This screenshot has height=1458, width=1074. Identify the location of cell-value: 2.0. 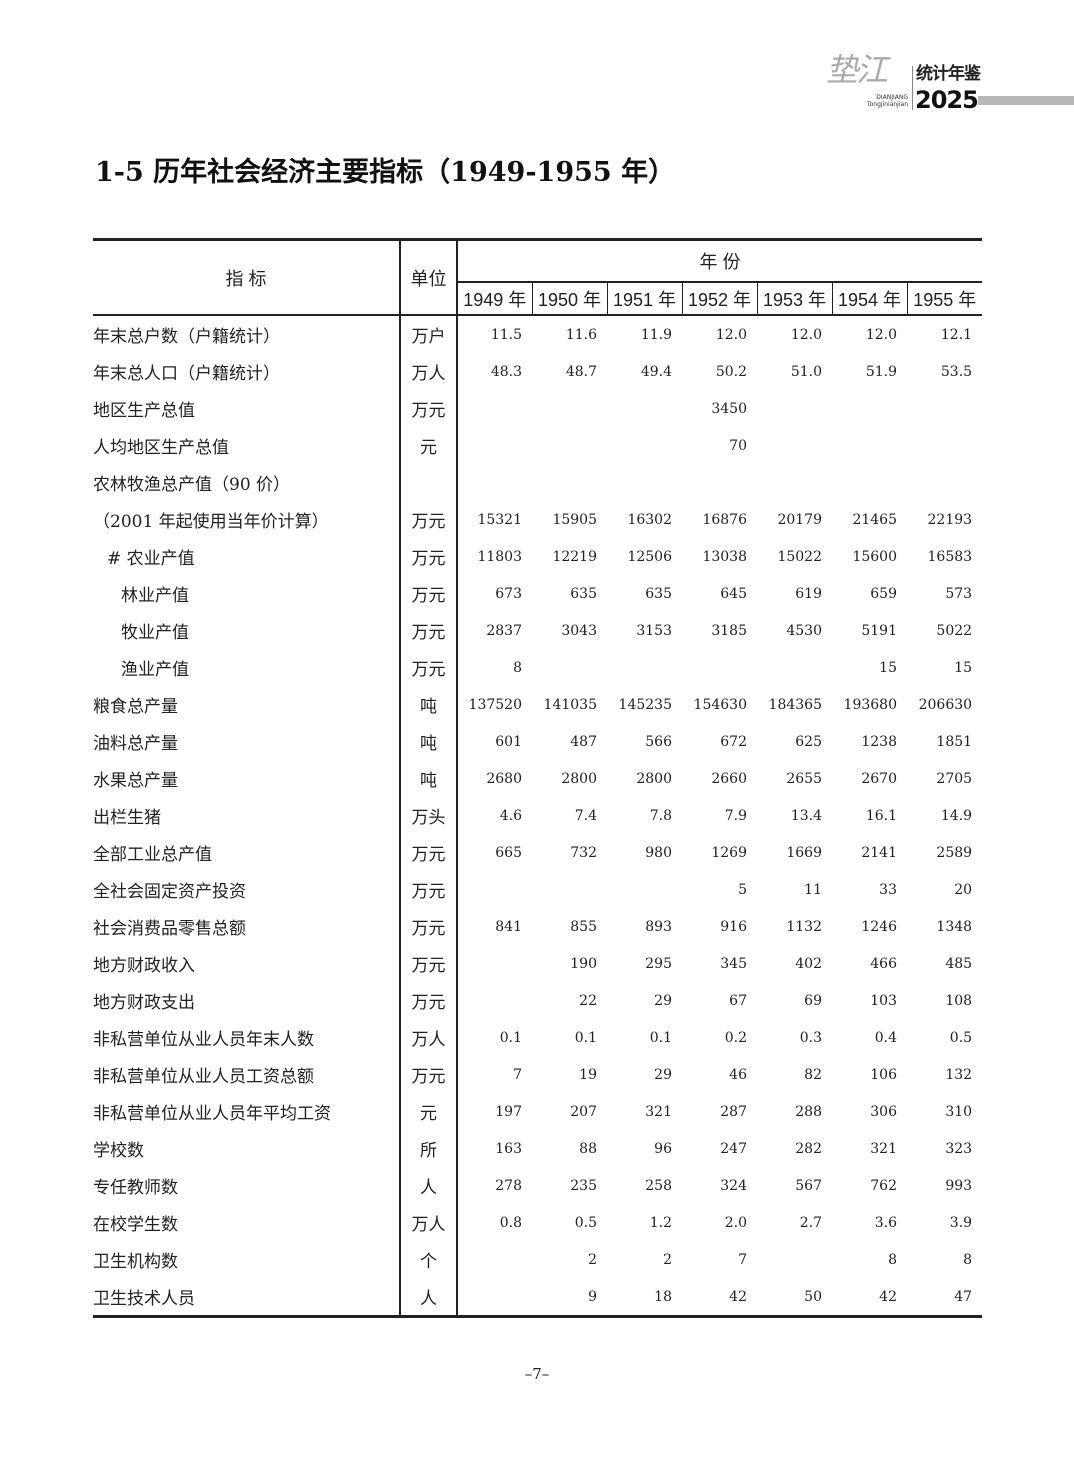
(735, 1222).